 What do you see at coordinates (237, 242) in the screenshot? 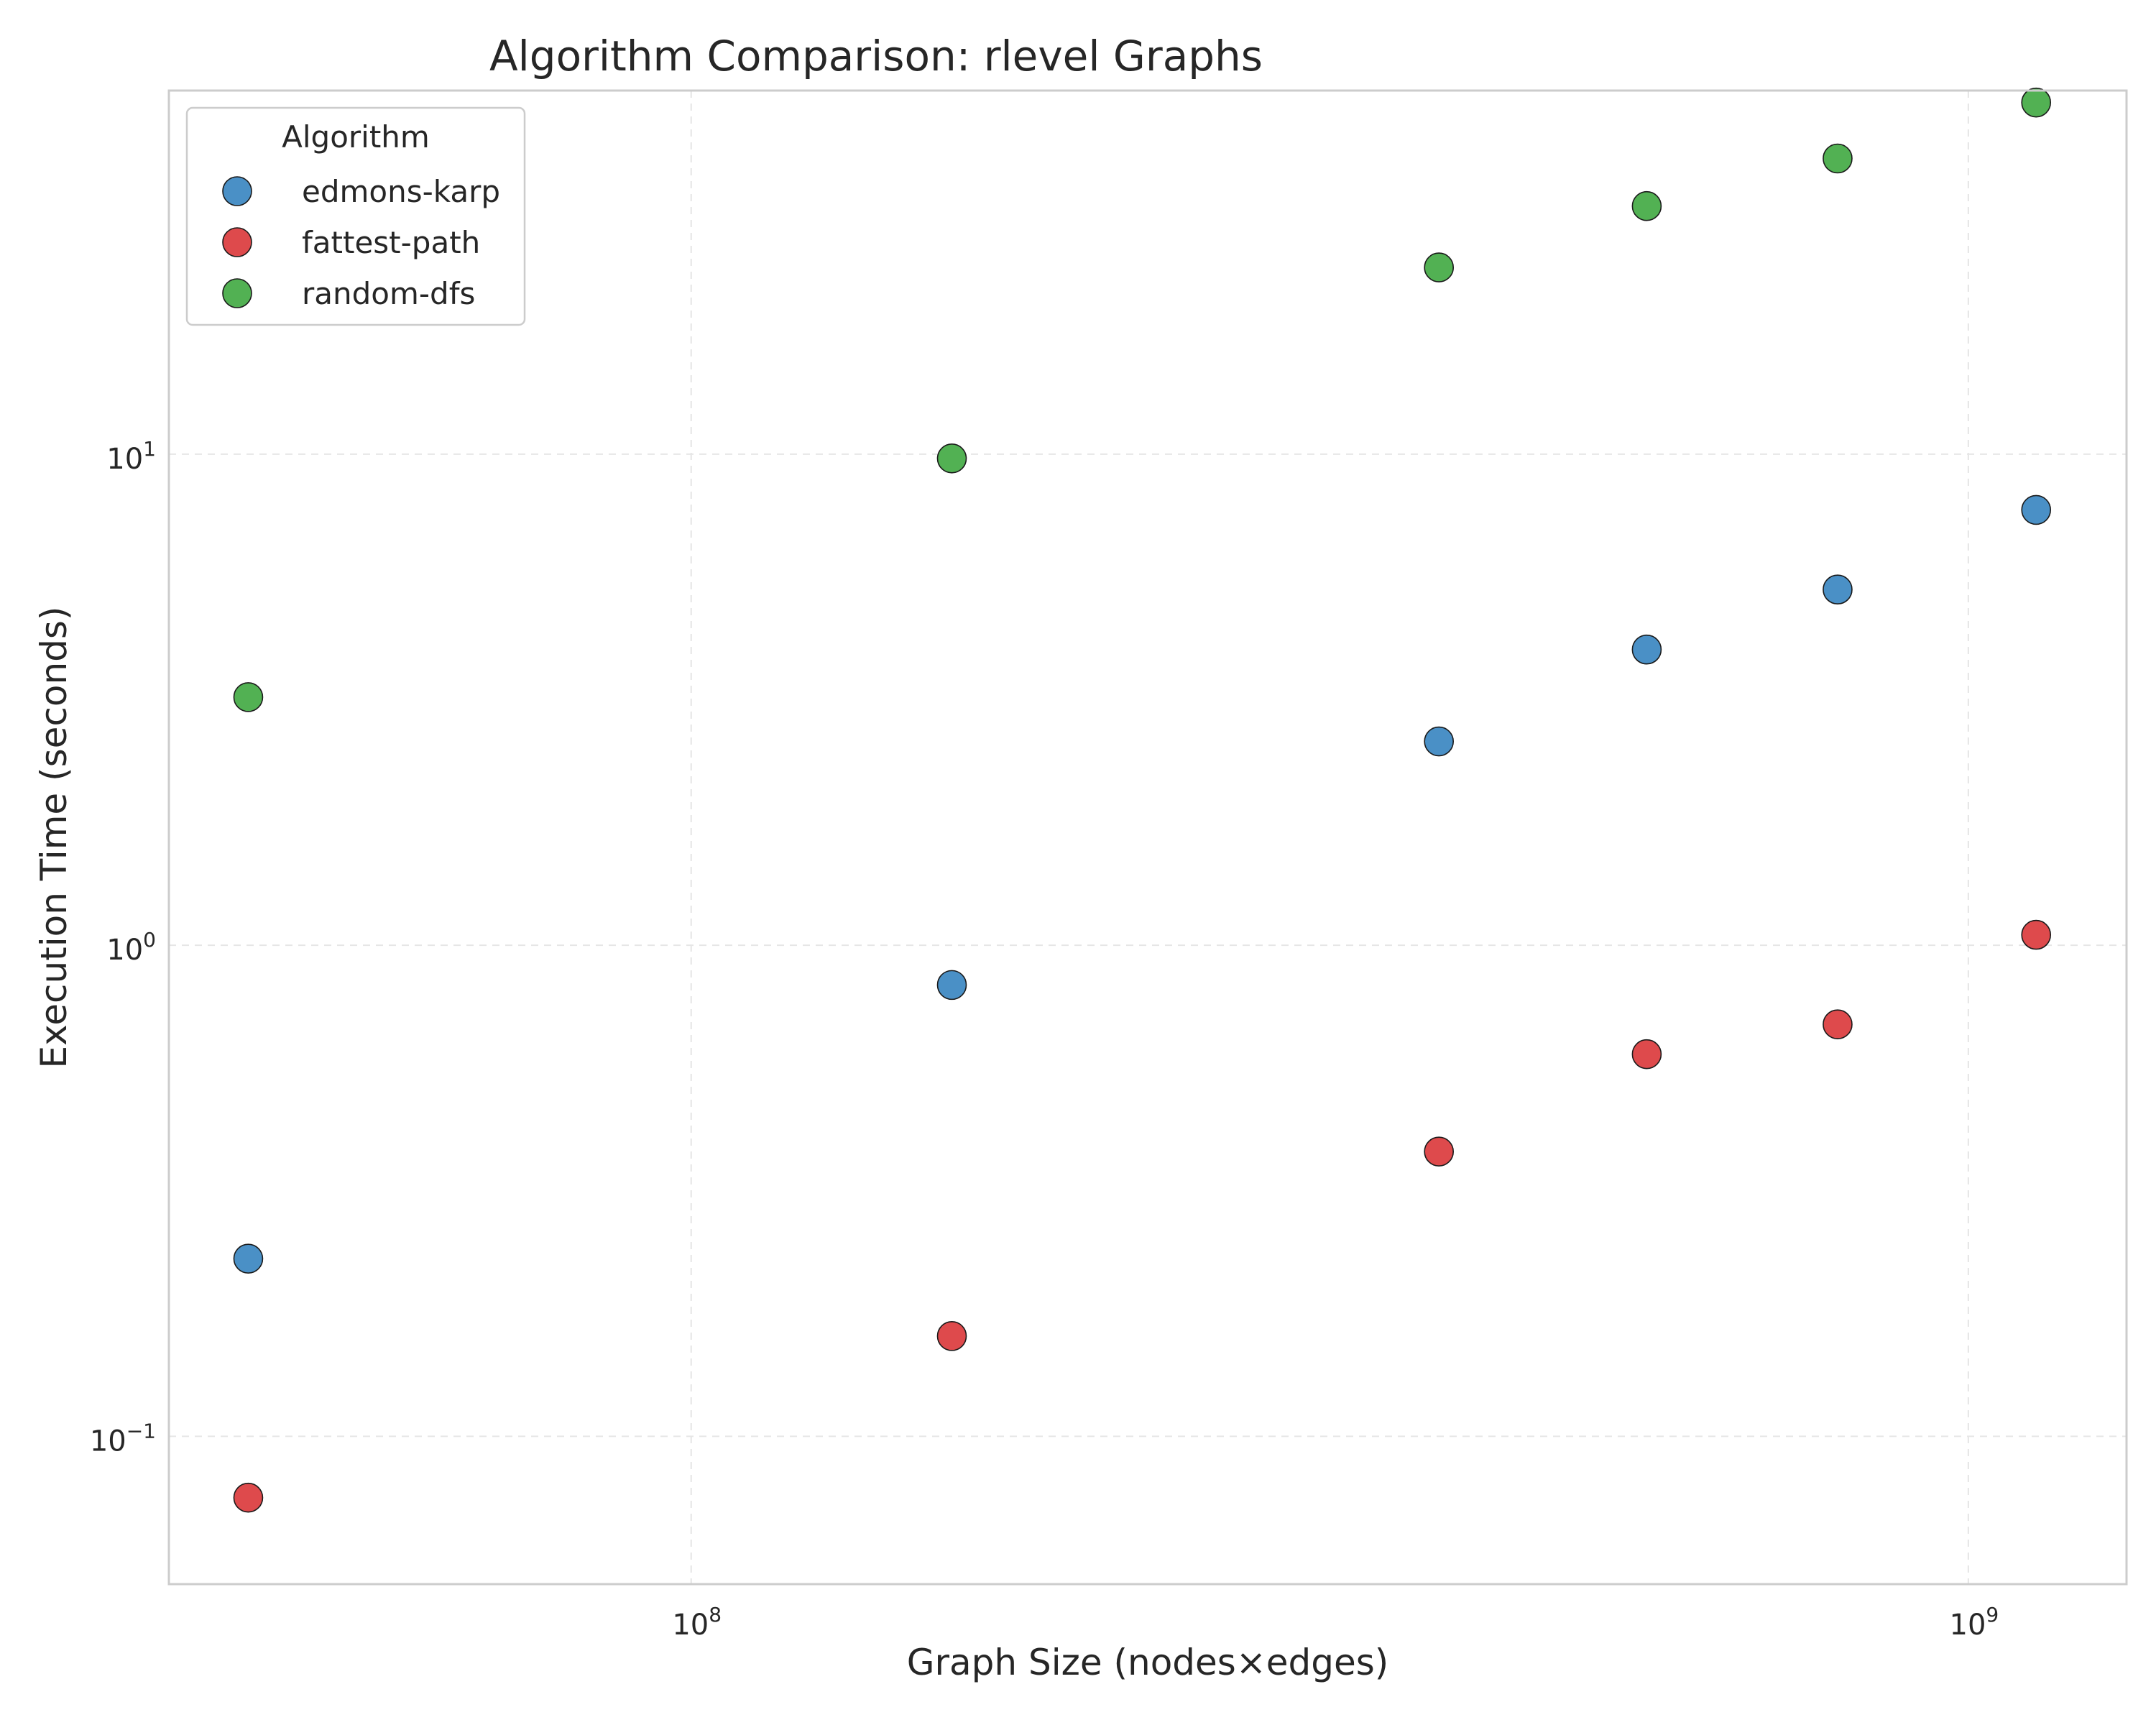
I see `legend-marker-fattest-path` at bounding box center [237, 242].